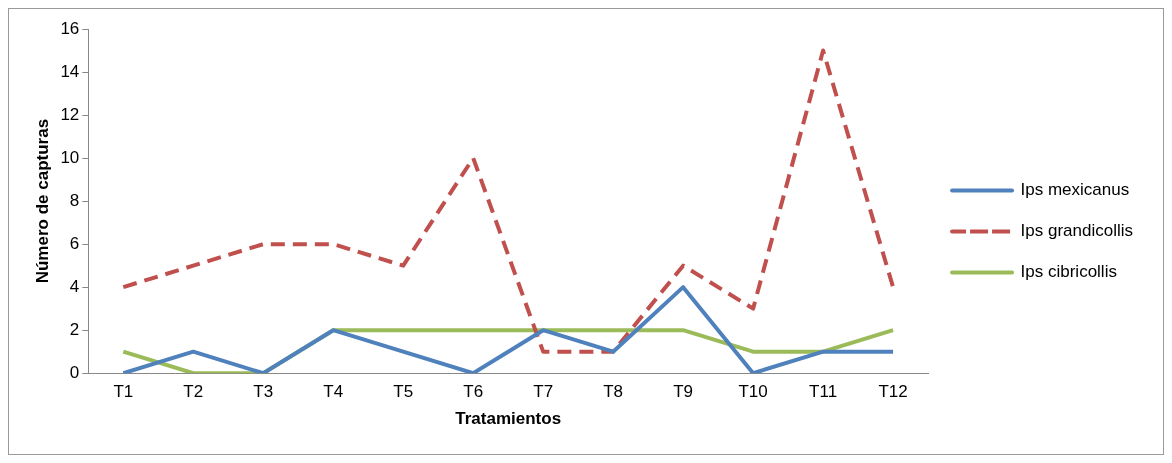 This screenshot has width=1172, height=463. Describe the element at coordinates (1075, 190) in the screenshot. I see `legend-label: Ips mexicanus` at that location.